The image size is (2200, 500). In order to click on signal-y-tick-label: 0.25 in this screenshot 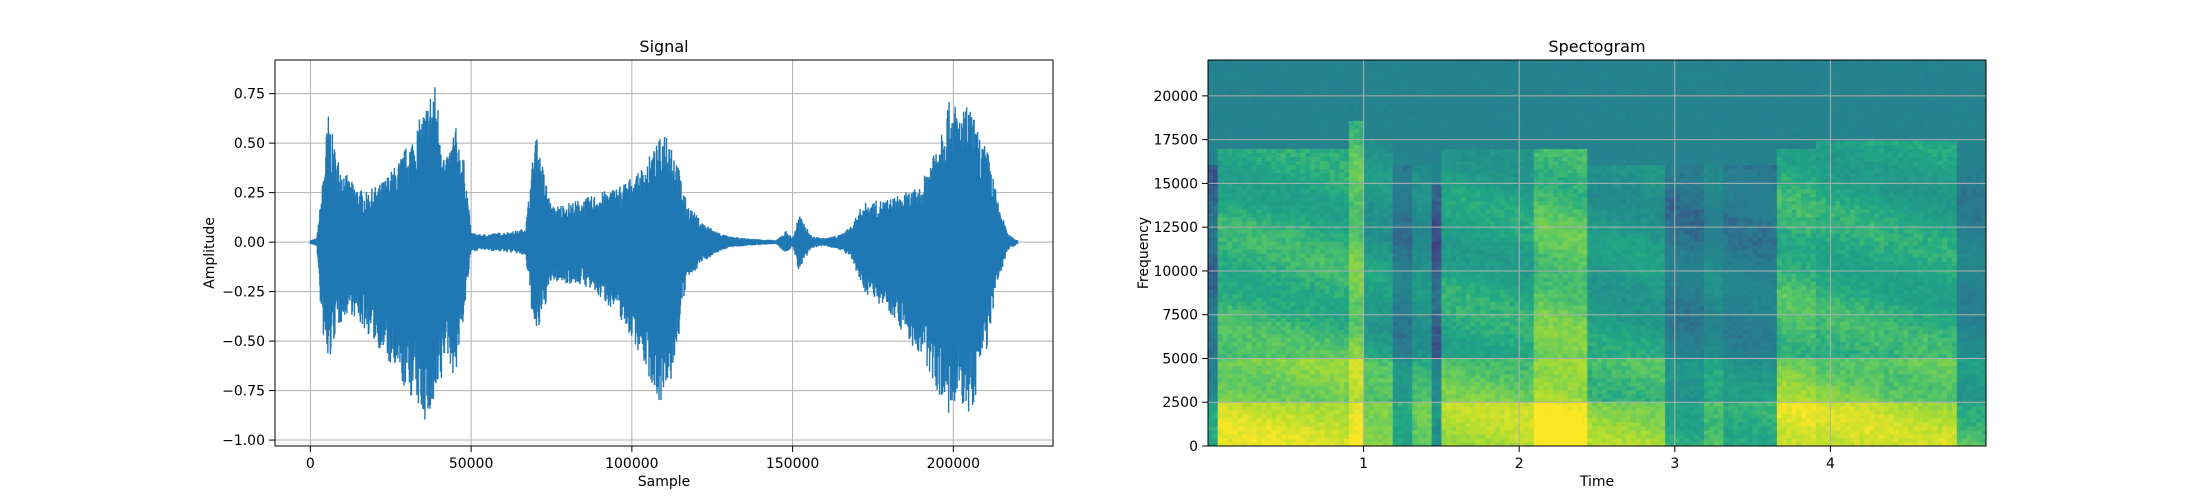, I will do `click(249, 194)`.